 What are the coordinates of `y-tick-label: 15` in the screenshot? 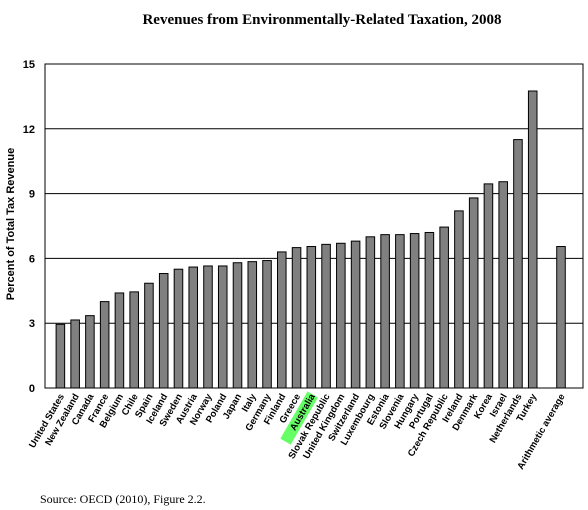 It's located at (29, 65).